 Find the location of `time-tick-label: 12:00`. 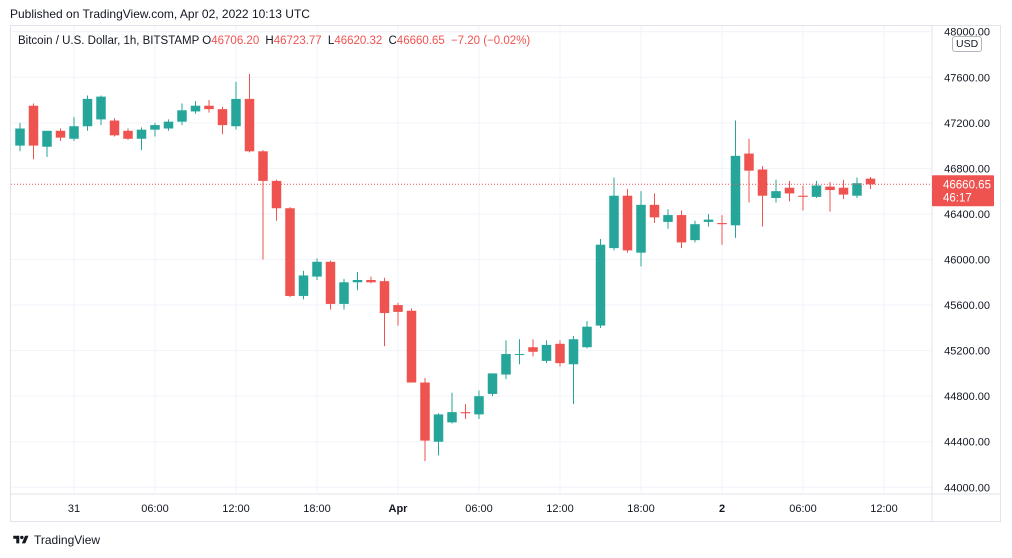

time-tick-label: 12:00 is located at coordinates (236, 509).